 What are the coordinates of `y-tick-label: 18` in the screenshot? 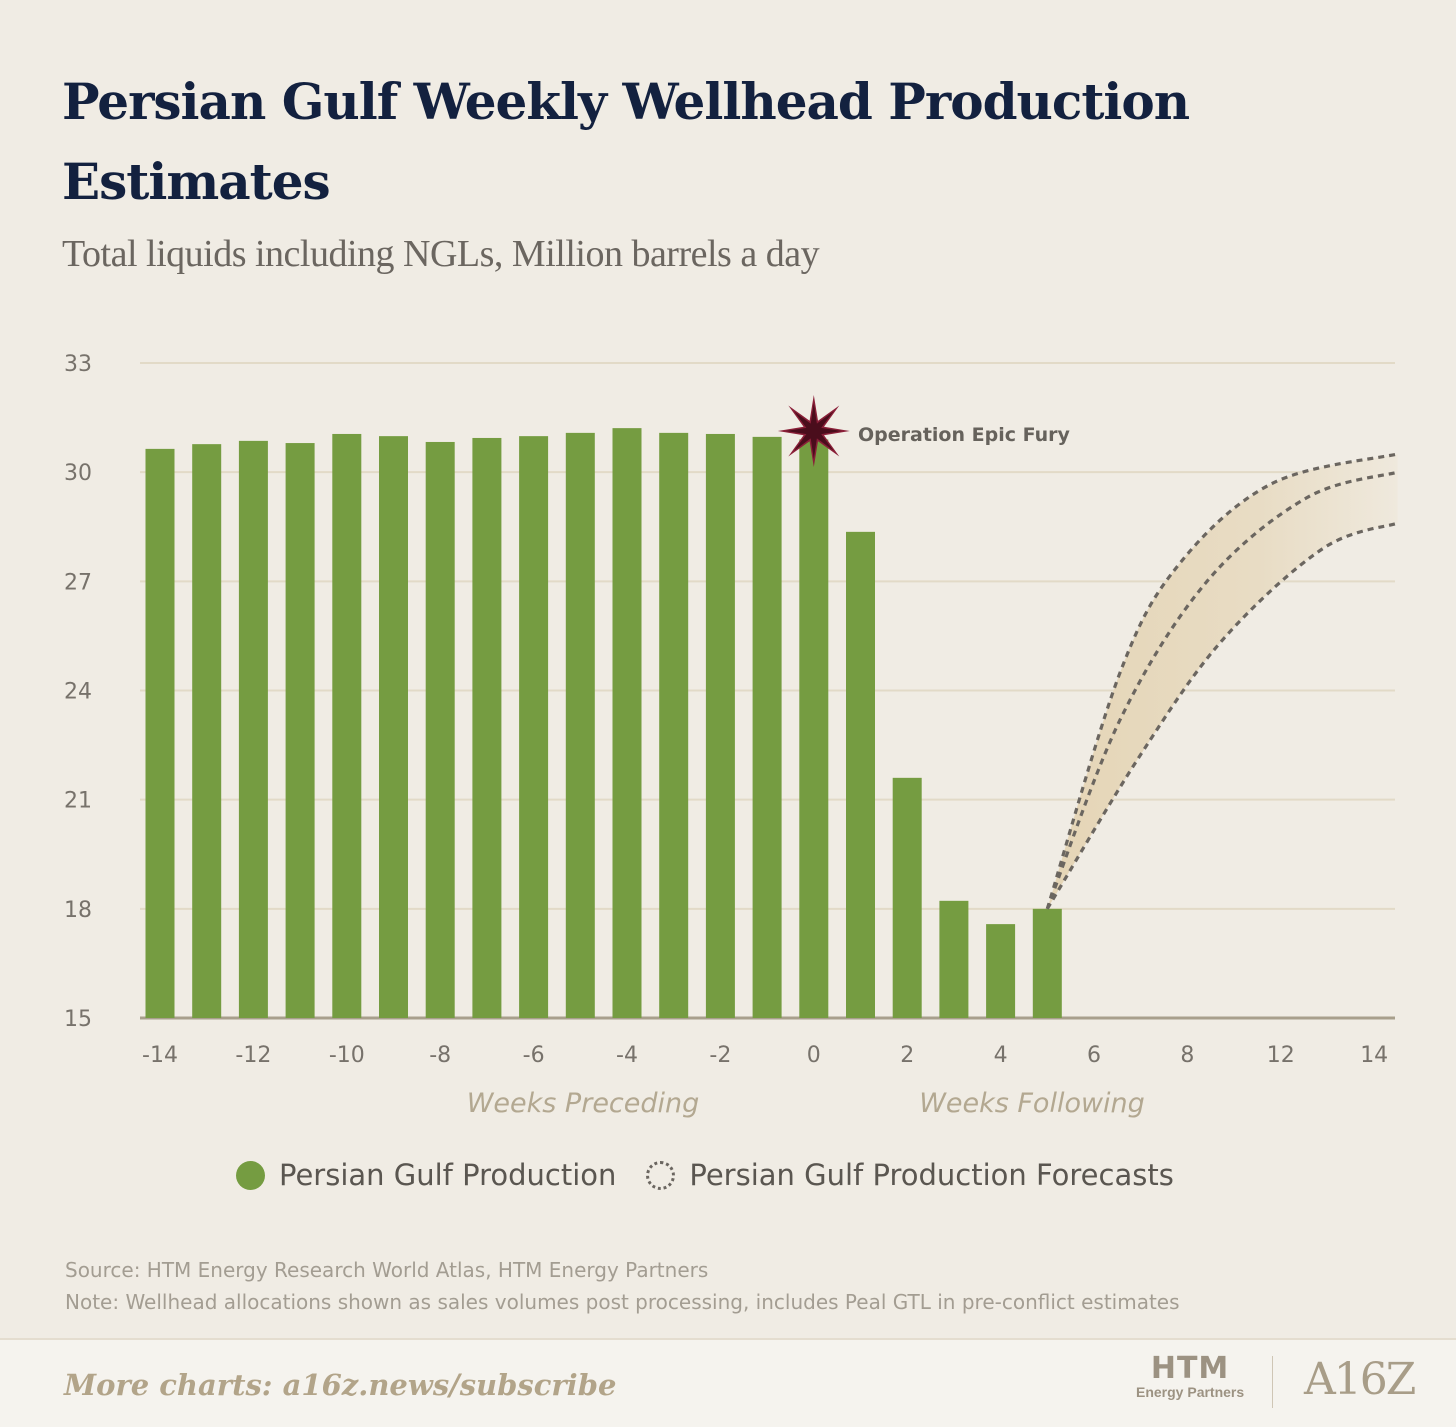 It's located at (78, 910).